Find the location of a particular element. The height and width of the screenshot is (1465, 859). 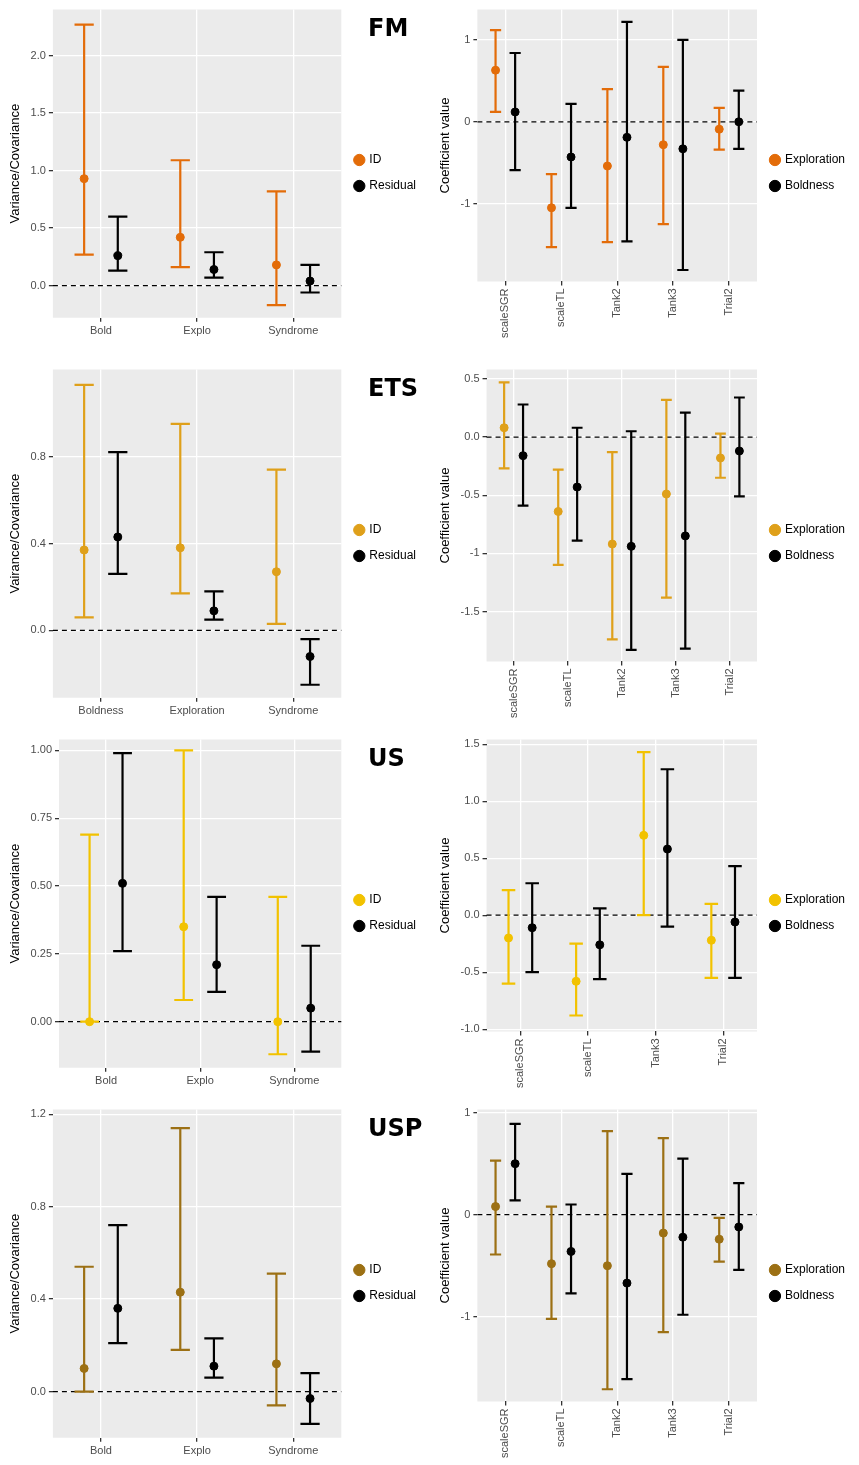

chart-title: USP is located at coordinates (395, 1128).